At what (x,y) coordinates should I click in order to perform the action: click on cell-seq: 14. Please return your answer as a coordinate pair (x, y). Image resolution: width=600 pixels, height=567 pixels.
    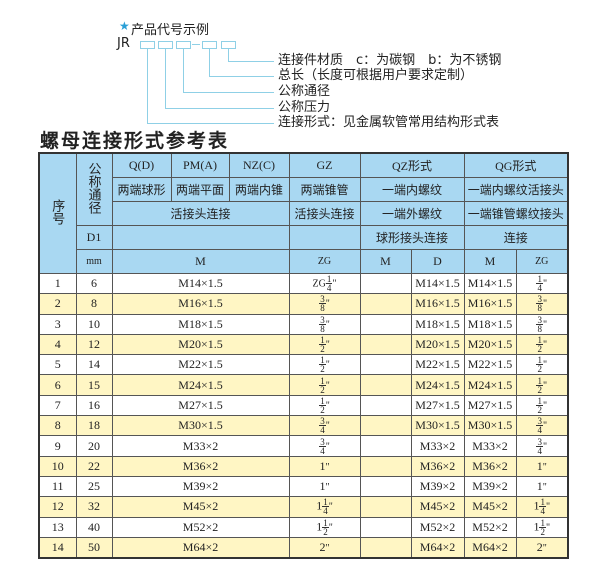
    Looking at the image, I should click on (57, 547).